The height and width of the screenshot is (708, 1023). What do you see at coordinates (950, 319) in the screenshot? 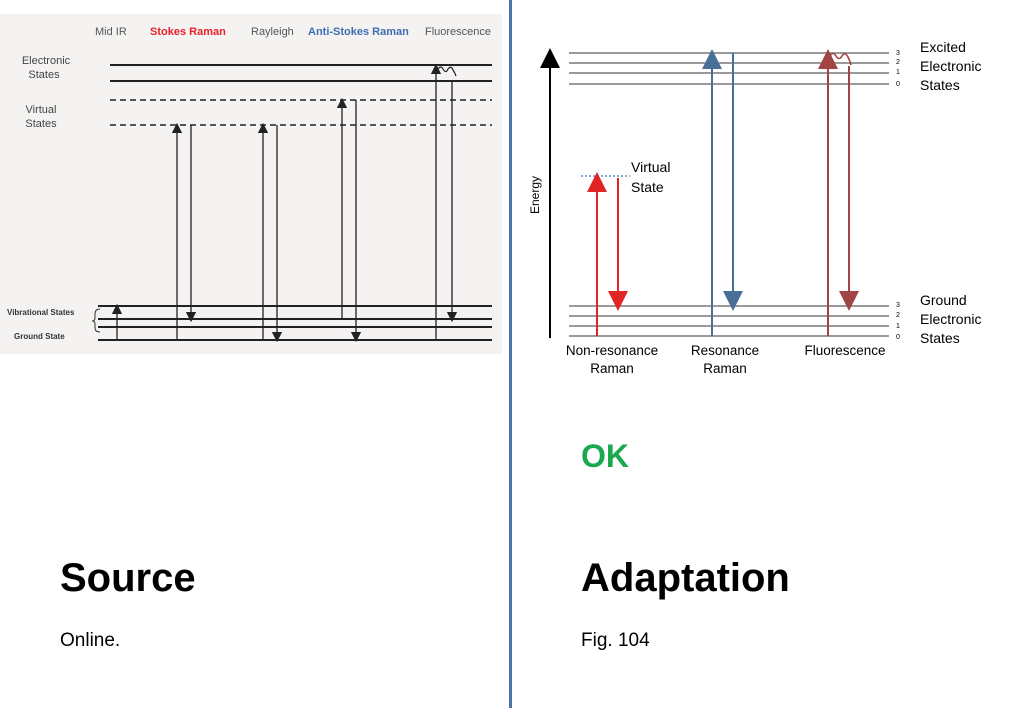
I see `ground-label-2: Electronic` at bounding box center [950, 319].